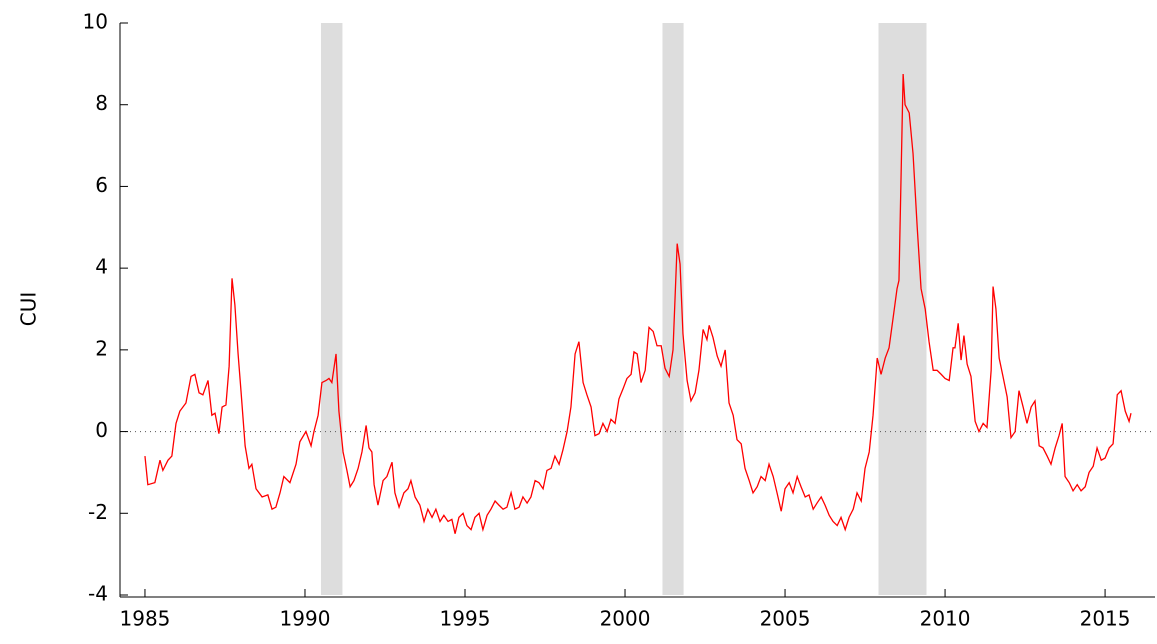  What do you see at coordinates (945, 619) in the screenshot?
I see `x-tick-label: 2010` at bounding box center [945, 619].